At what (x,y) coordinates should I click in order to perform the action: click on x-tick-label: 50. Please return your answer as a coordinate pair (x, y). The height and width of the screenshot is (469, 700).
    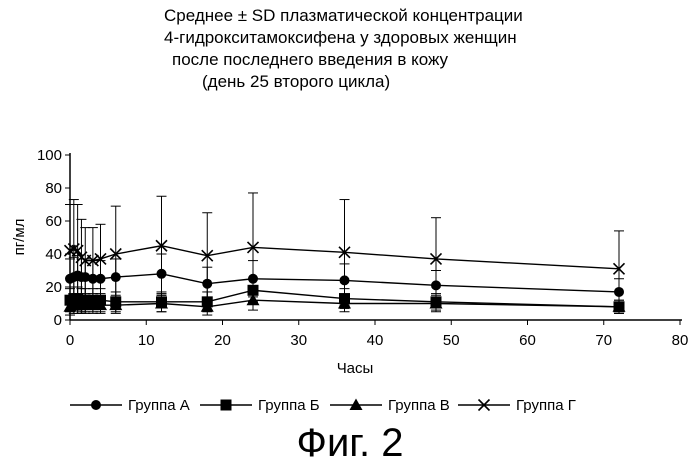
    Looking at the image, I should click on (451, 340).